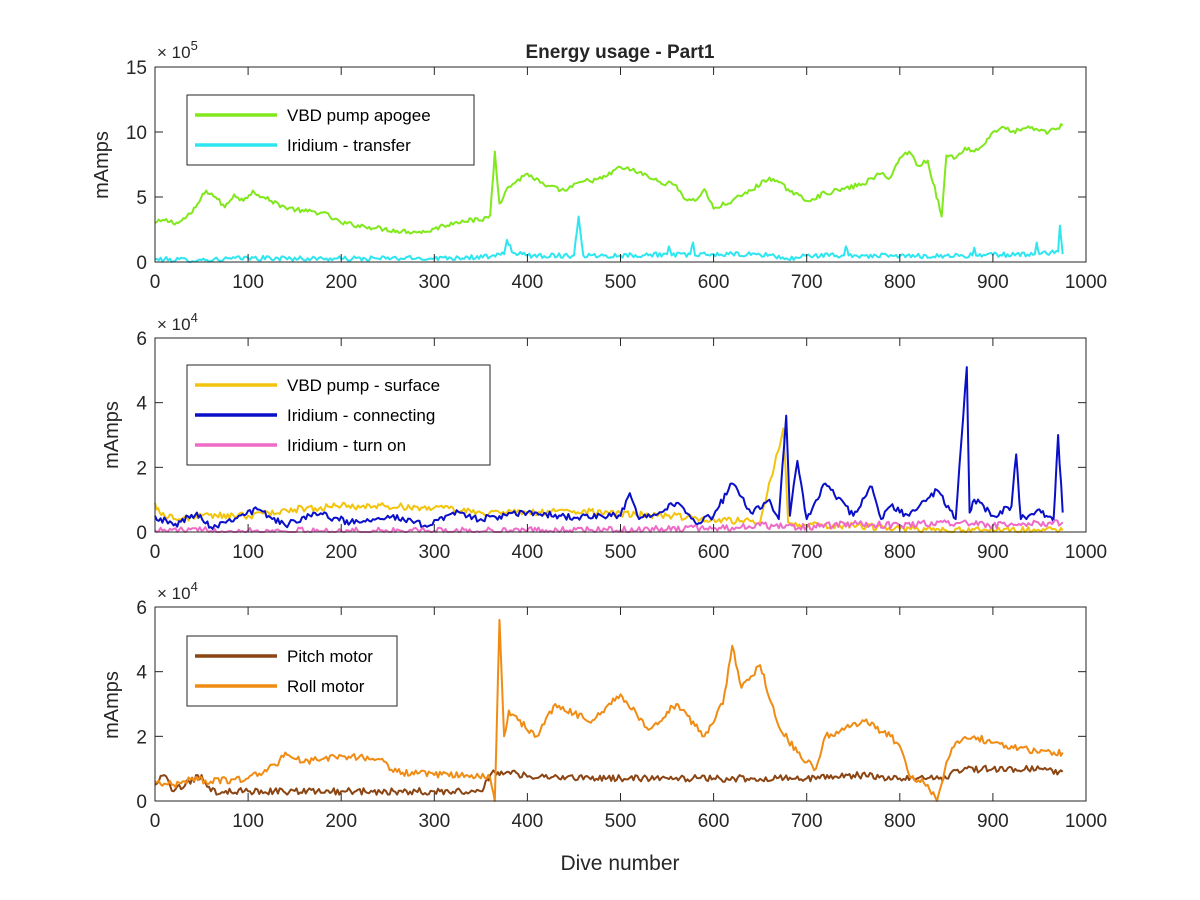 This screenshot has height=900, width=1200. Describe the element at coordinates (359, 115) in the screenshot. I see `legend-label: VBD pump apogee` at that location.